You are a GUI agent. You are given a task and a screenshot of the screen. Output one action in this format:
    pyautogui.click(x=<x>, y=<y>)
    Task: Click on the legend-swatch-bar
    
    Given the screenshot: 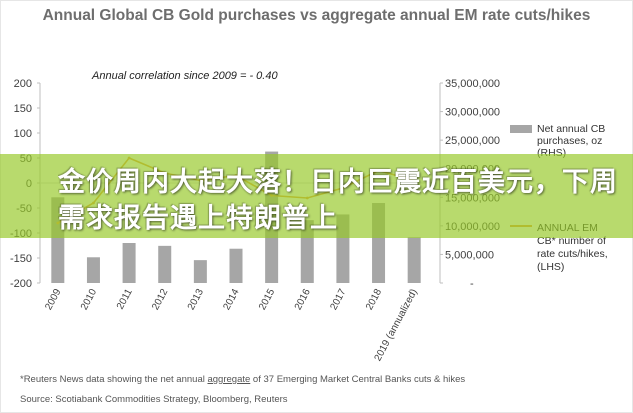 What is the action you would take?
    pyautogui.click(x=521, y=129)
    